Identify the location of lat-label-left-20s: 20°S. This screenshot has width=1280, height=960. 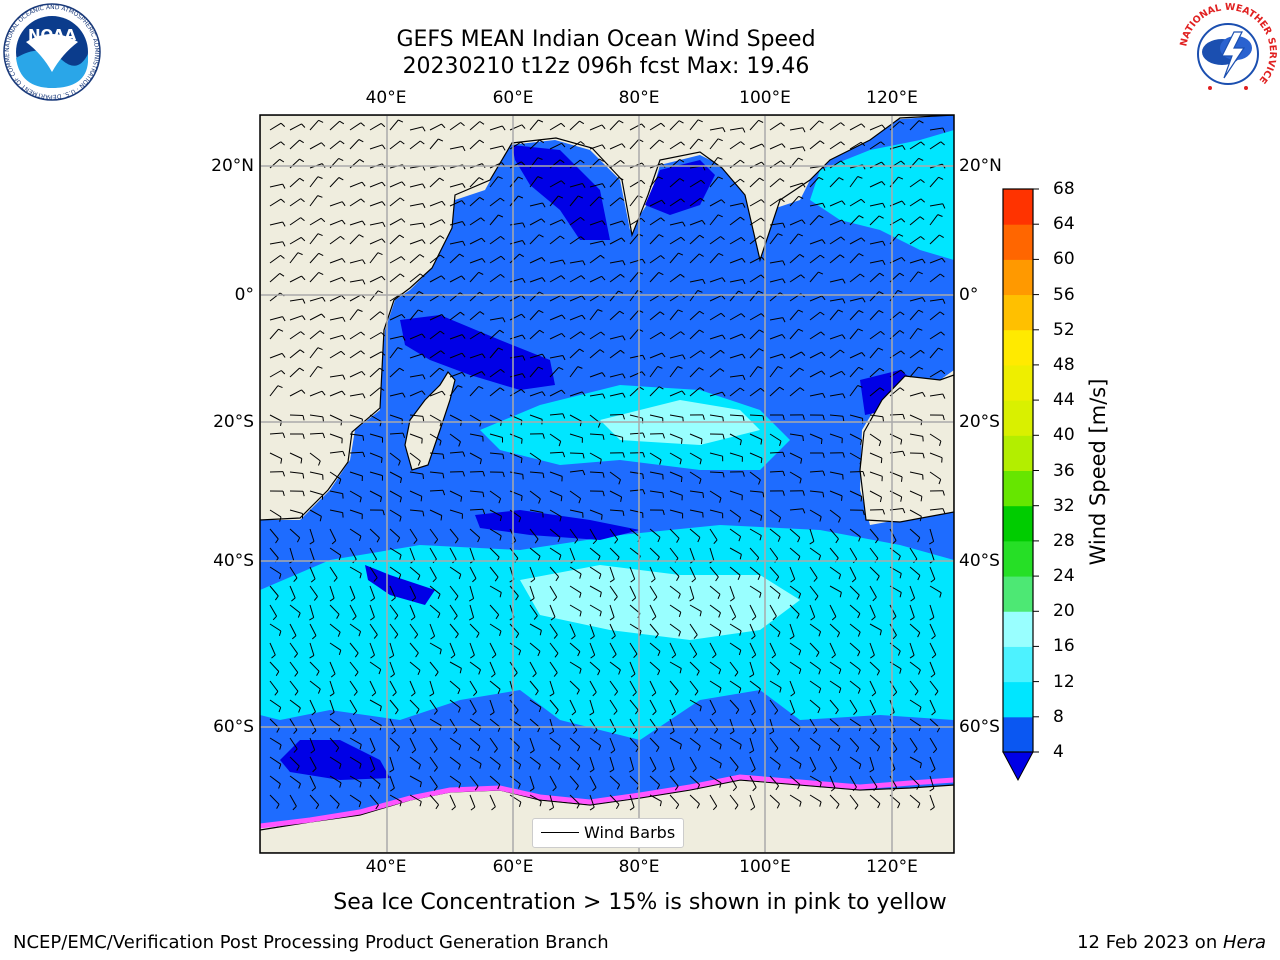
(233, 422).